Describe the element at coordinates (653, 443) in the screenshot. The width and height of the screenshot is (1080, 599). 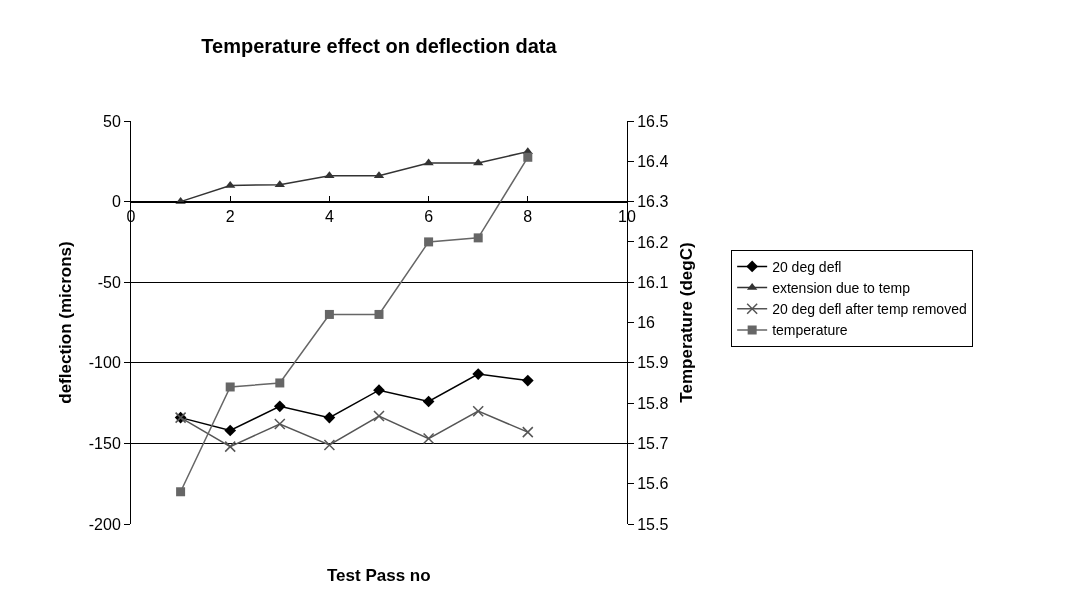
I see `y2-tick-label: 15.7` at that location.